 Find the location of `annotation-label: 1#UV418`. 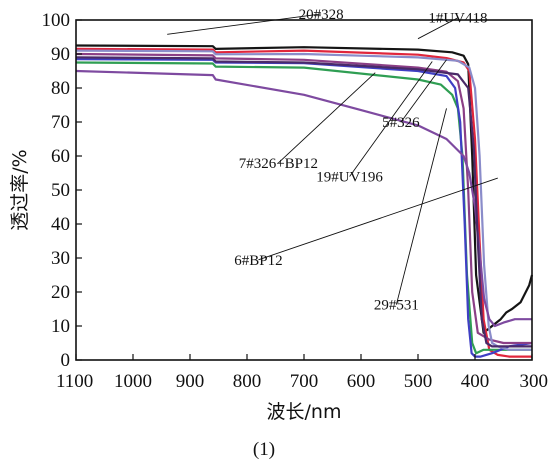

annotation-label: 1#UV418 is located at coordinates (457, 19).